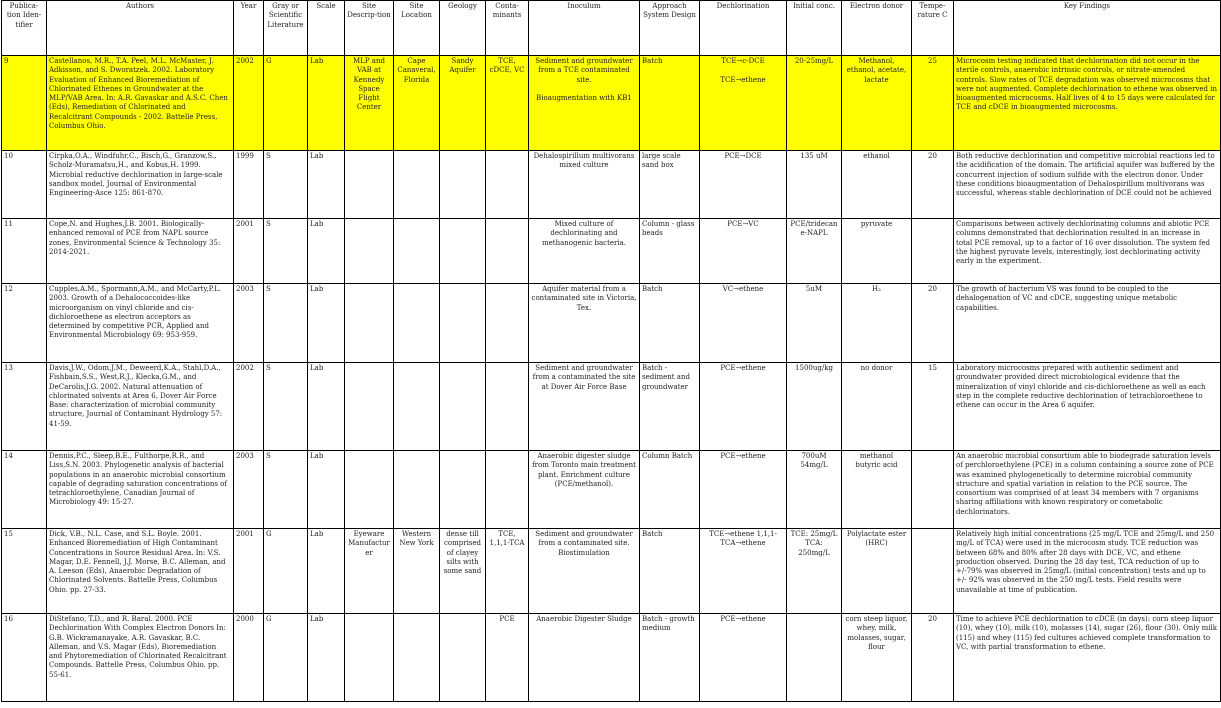 Image resolution: width=1221 pixels, height=708 pixels. What do you see at coordinates (24, 406) in the screenshot?
I see `table-cell: 13` at bounding box center [24, 406].